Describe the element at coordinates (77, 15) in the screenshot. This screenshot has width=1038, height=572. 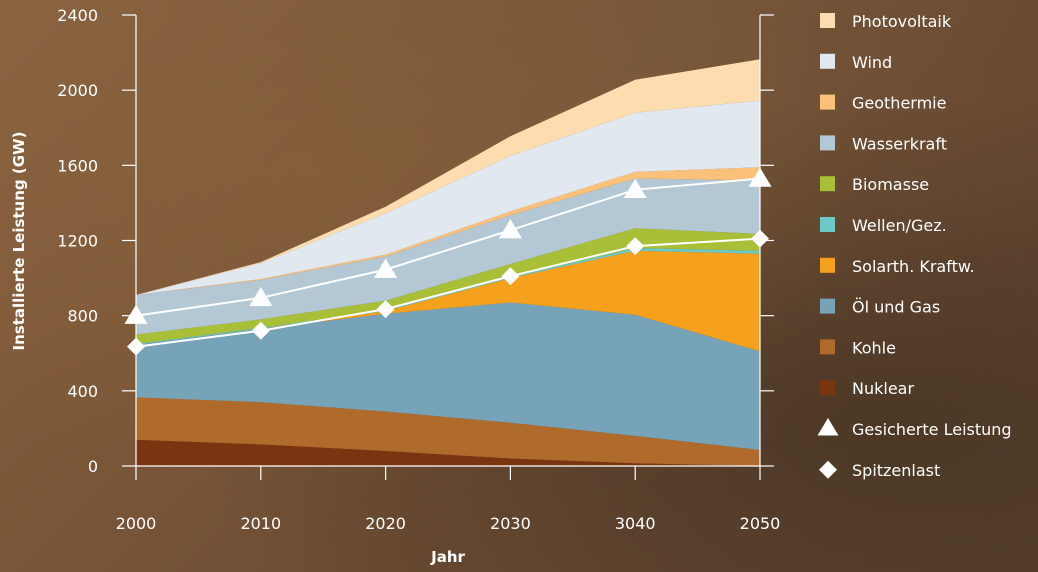
I see `y-tick-label: 2400` at that location.